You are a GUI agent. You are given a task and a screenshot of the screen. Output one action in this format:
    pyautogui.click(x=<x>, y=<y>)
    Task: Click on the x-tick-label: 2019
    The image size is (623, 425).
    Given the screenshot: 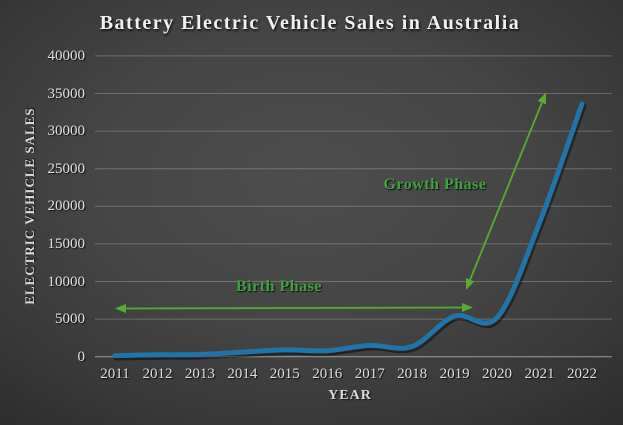 What is the action you would take?
    pyautogui.click(x=454, y=374)
    